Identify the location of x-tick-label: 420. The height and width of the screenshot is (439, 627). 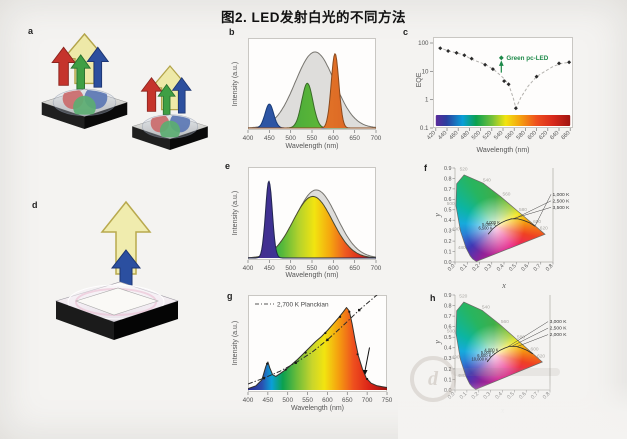
(431, 135).